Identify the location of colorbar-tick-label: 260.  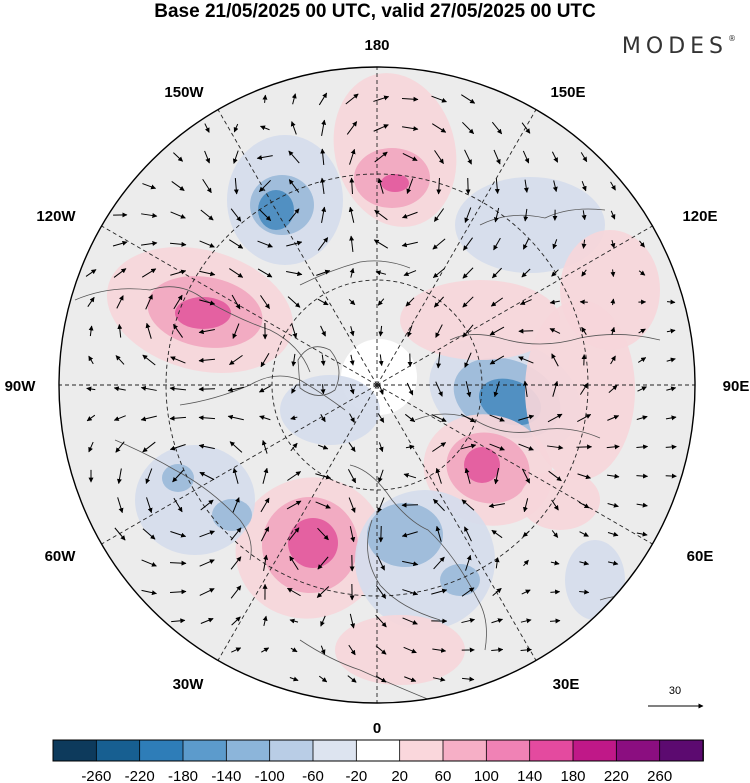
(659, 775).